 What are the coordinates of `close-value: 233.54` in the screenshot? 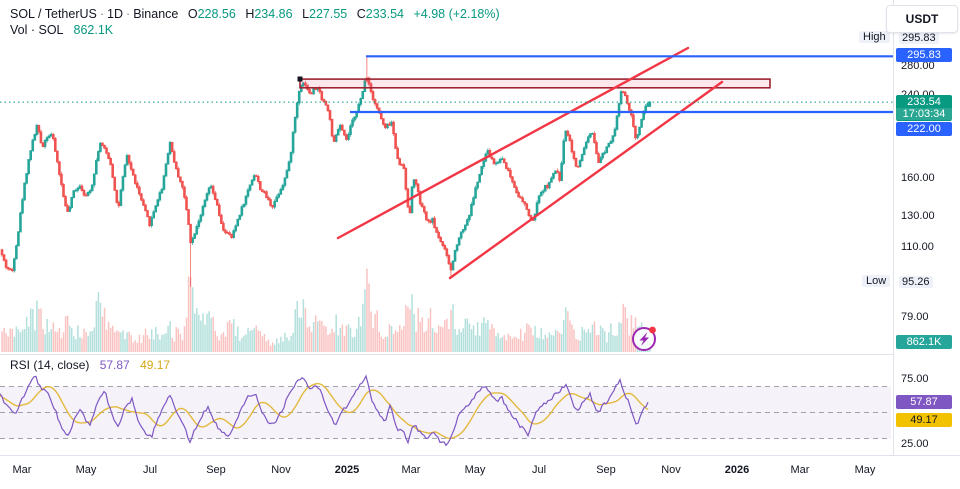 It's located at (384, 14).